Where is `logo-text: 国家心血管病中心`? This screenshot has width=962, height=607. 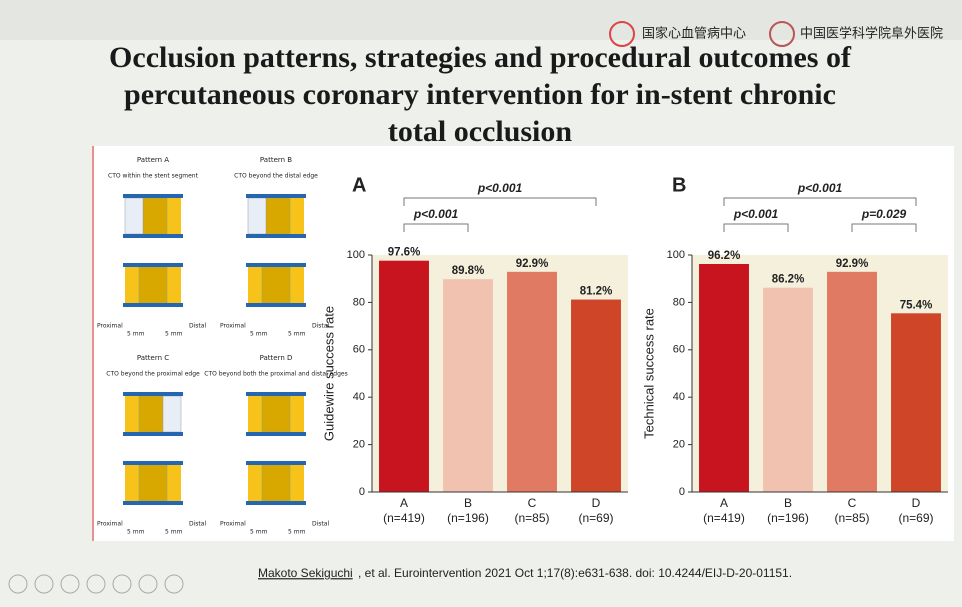 logo-text: 国家心血管病中心 is located at coordinates (694, 32).